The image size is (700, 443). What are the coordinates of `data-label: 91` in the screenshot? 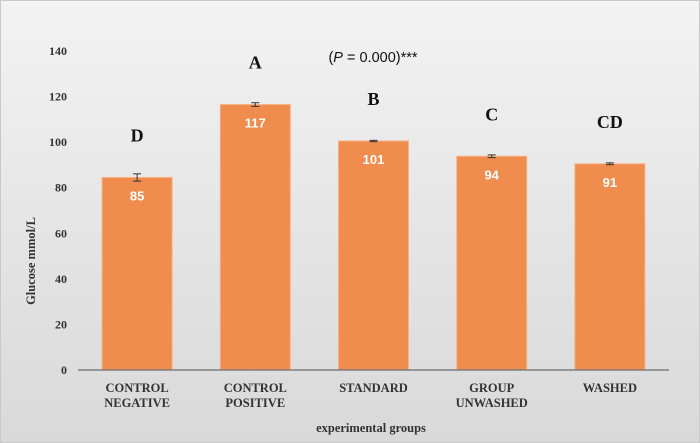 It's located at (610, 182).